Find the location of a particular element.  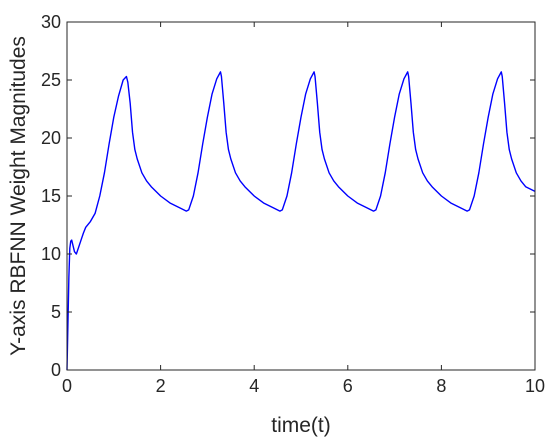

y-tick-label: 0 is located at coordinates (56, 370).